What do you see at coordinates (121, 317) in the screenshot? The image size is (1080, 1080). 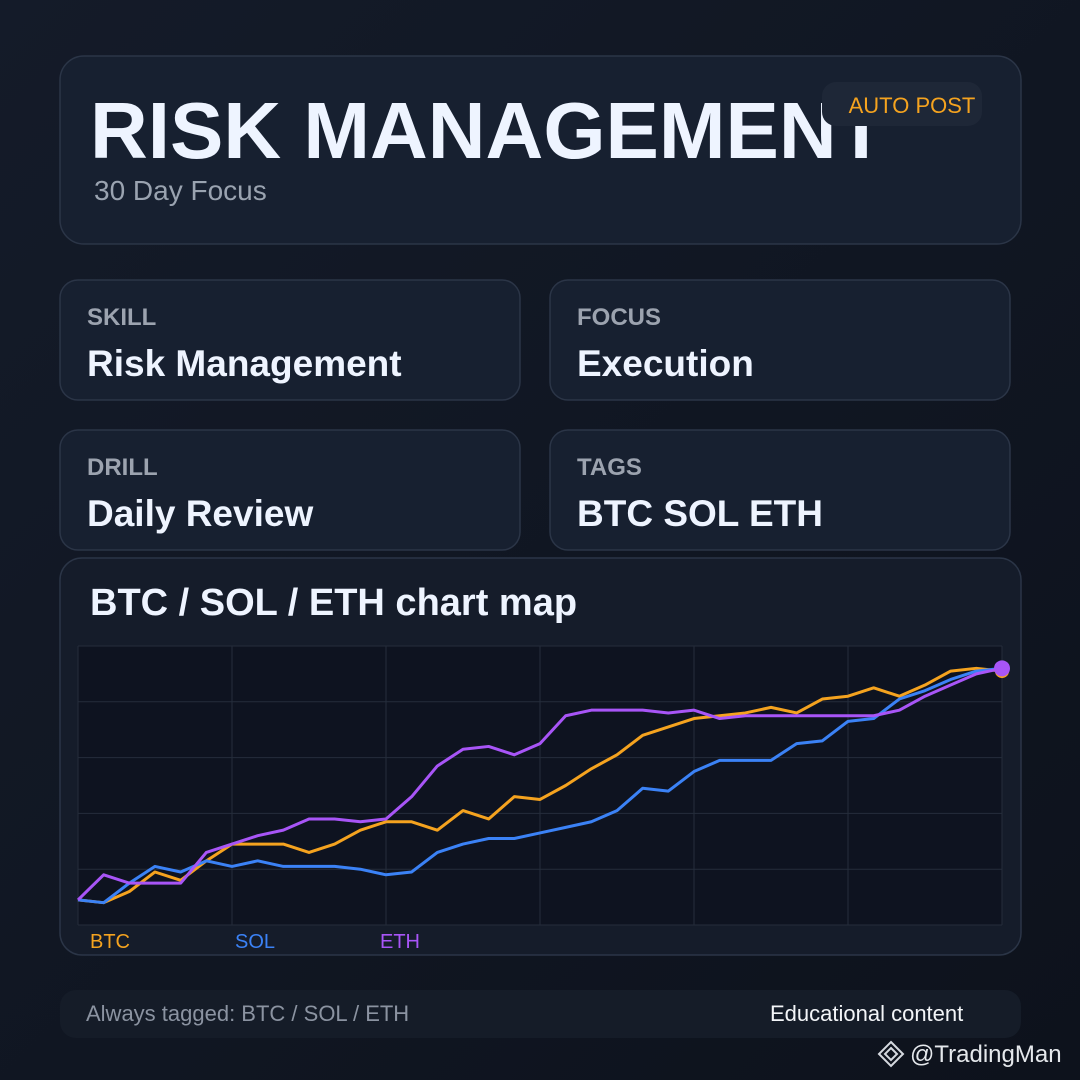 I see `card-label: SKILL` at bounding box center [121, 317].